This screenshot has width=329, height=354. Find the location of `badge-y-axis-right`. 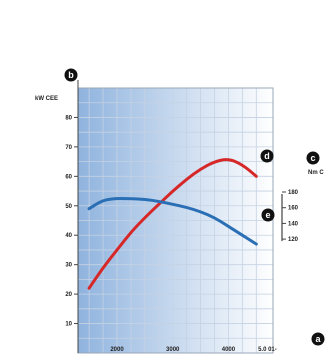

badge-y-axis-right is located at coordinates (313, 158).